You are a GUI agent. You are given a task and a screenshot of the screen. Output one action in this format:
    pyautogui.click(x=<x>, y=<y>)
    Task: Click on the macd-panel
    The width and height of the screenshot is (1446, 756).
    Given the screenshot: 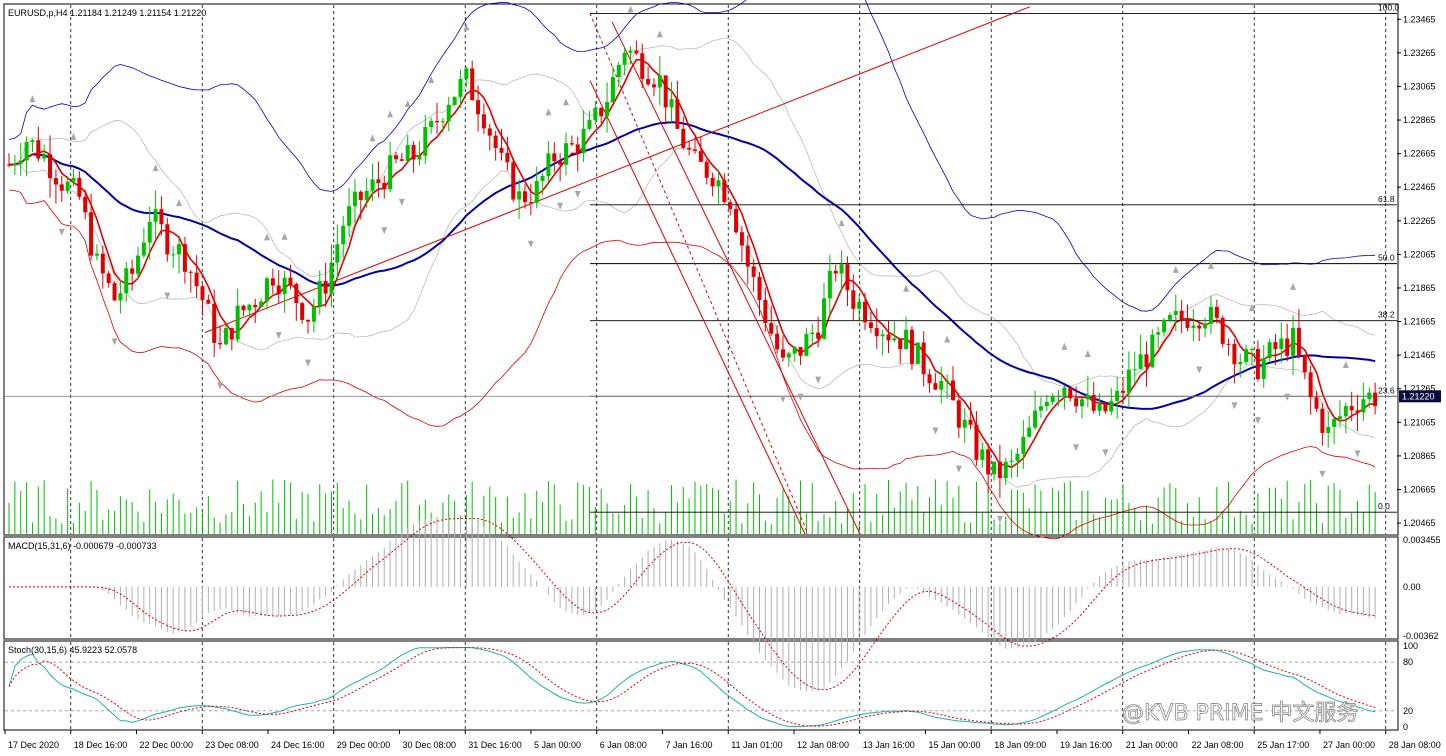 What is the action you would take?
    pyautogui.click(x=701, y=588)
    